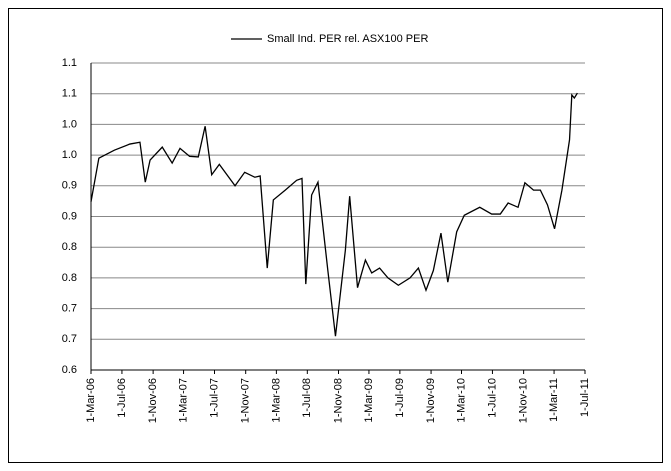 The height and width of the screenshot is (471, 671). I want to click on x-tick-label: 1-Mar-10, so click(461, 400).